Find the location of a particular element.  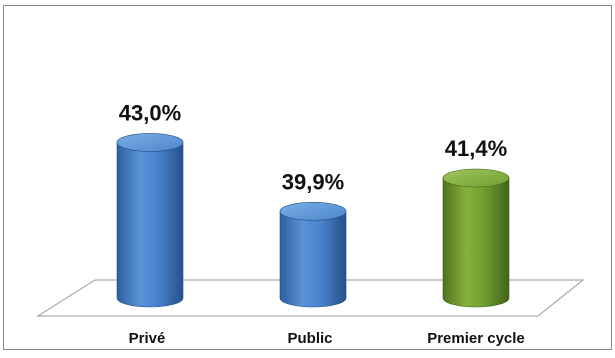

data-label: 39,9% is located at coordinates (313, 181).